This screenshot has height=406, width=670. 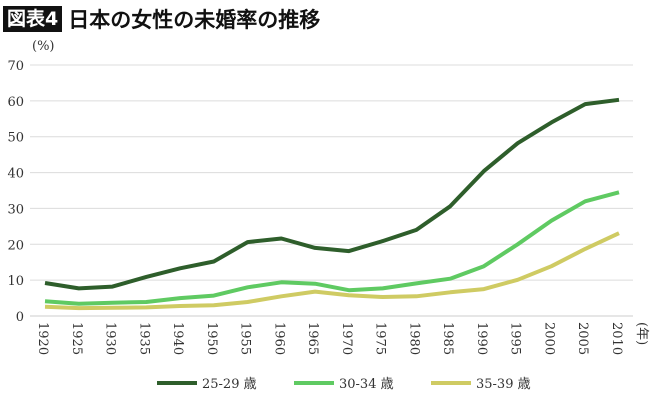 I want to click on chart-title-text: 日本の女性の未婚率の推移, so click(x=194, y=20).